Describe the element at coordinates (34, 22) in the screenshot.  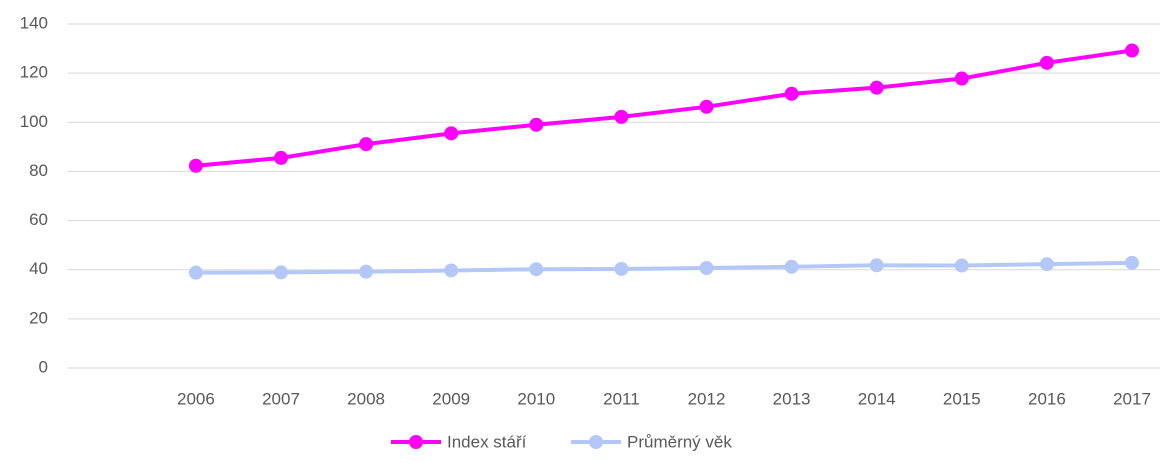
I see `y-tick-label: 140` at that location.